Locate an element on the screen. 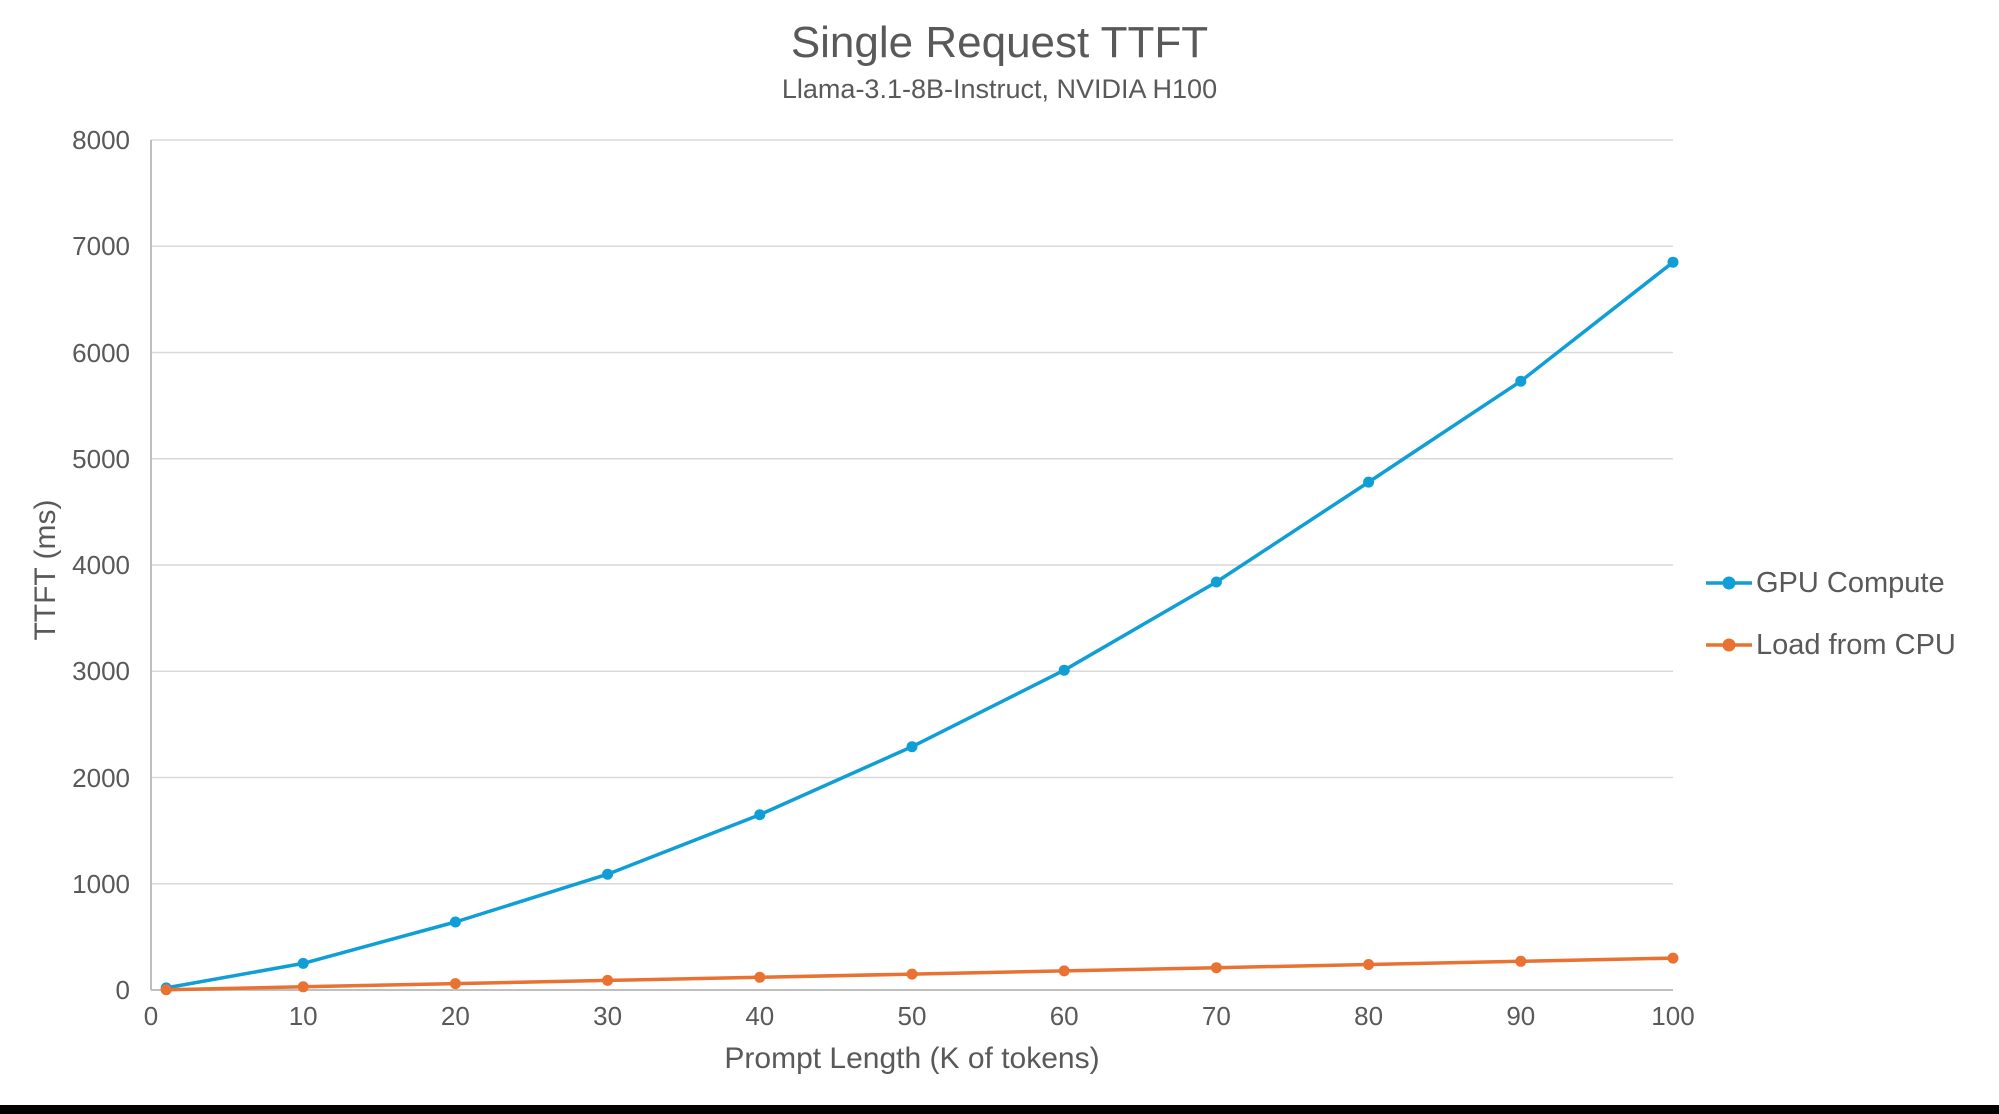  y-tick-label: 2000 is located at coordinates (101, 777).